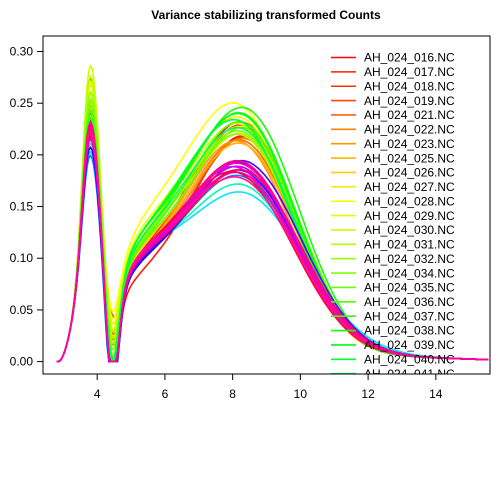  What do you see at coordinates (266, 15) in the screenshot?
I see `chart-title: Variance stabilizing transformed Counts` at bounding box center [266, 15].